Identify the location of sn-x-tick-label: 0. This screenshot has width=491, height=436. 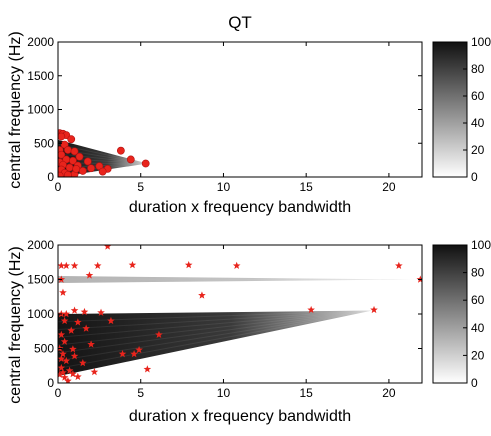
(58, 187).